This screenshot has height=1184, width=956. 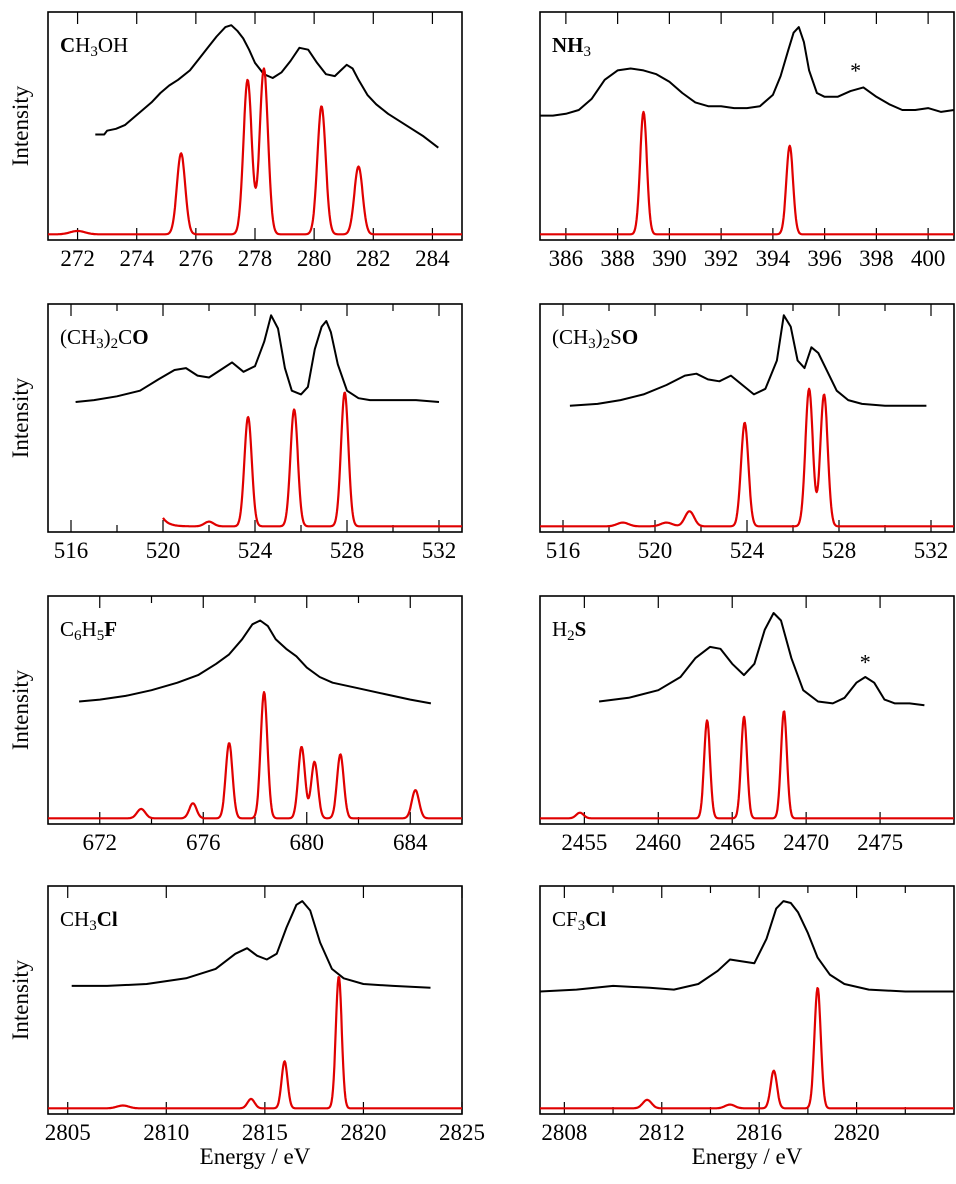 I want to click on tick-label: 684, so click(x=410, y=842).